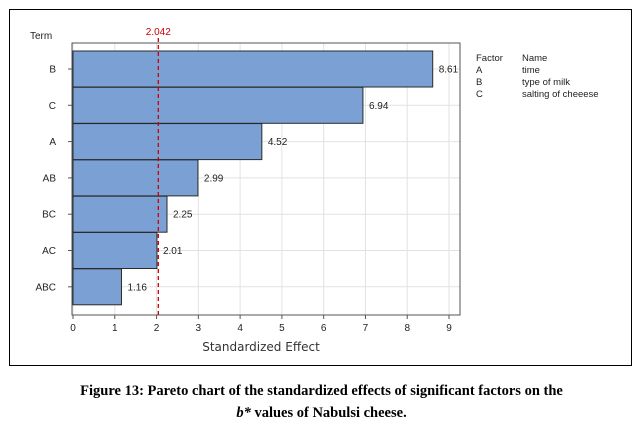 This screenshot has width=643, height=437. I want to click on caption-line-2-rest: values of Nabulsi cheese., so click(328, 413).